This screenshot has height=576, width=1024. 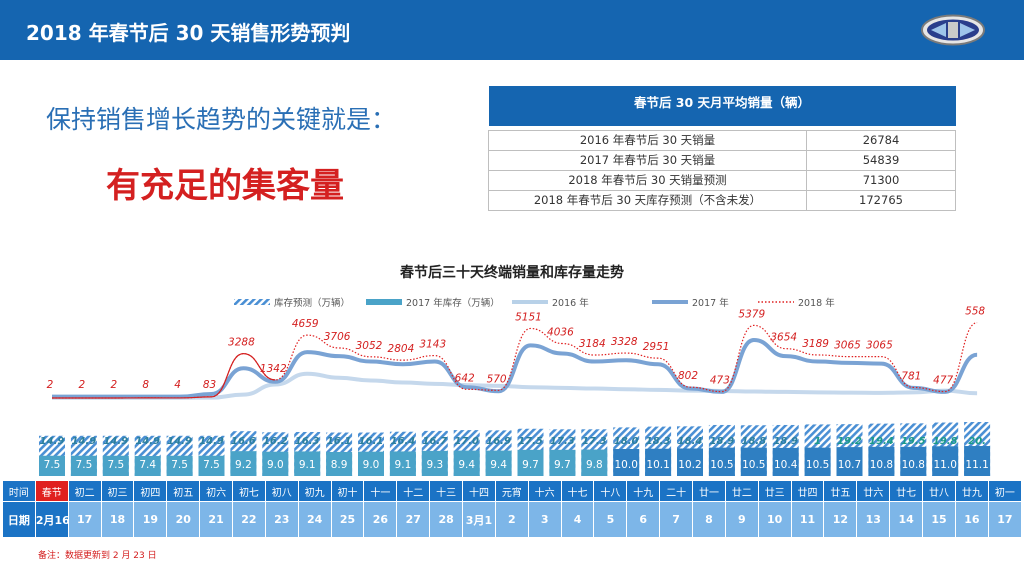 I want to click on axis-date-label: 2月16, so click(x=51, y=519).